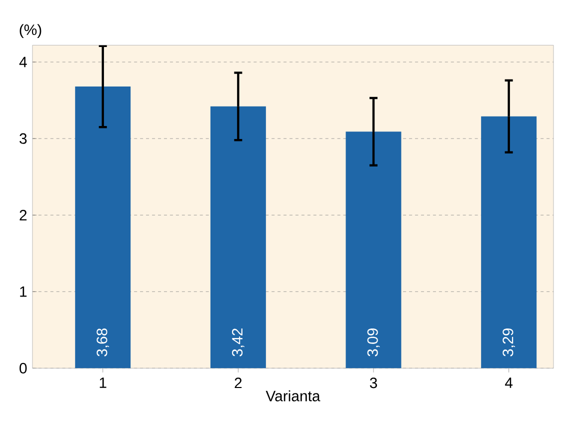 This screenshot has width=588, height=421. What do you see at coordinates (373, 342) in the screenshot?
I see `data-label: 3,09` at bounding box center [373, 342].